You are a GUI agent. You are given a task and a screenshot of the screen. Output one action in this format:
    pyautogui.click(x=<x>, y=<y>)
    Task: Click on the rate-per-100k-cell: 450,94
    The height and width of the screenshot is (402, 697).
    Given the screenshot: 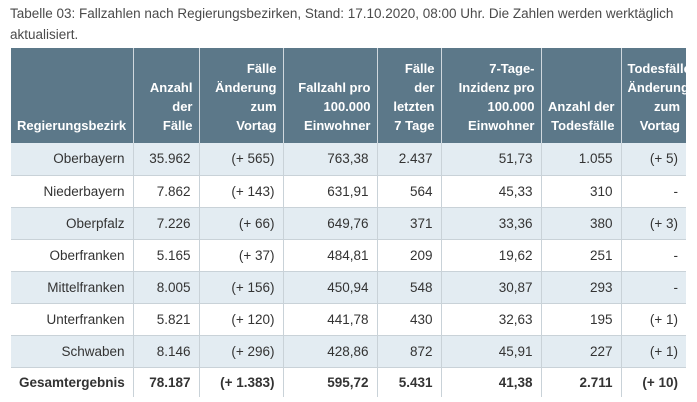 What is the action you would take?
    pyautogui.click(x=330, y=287)
    